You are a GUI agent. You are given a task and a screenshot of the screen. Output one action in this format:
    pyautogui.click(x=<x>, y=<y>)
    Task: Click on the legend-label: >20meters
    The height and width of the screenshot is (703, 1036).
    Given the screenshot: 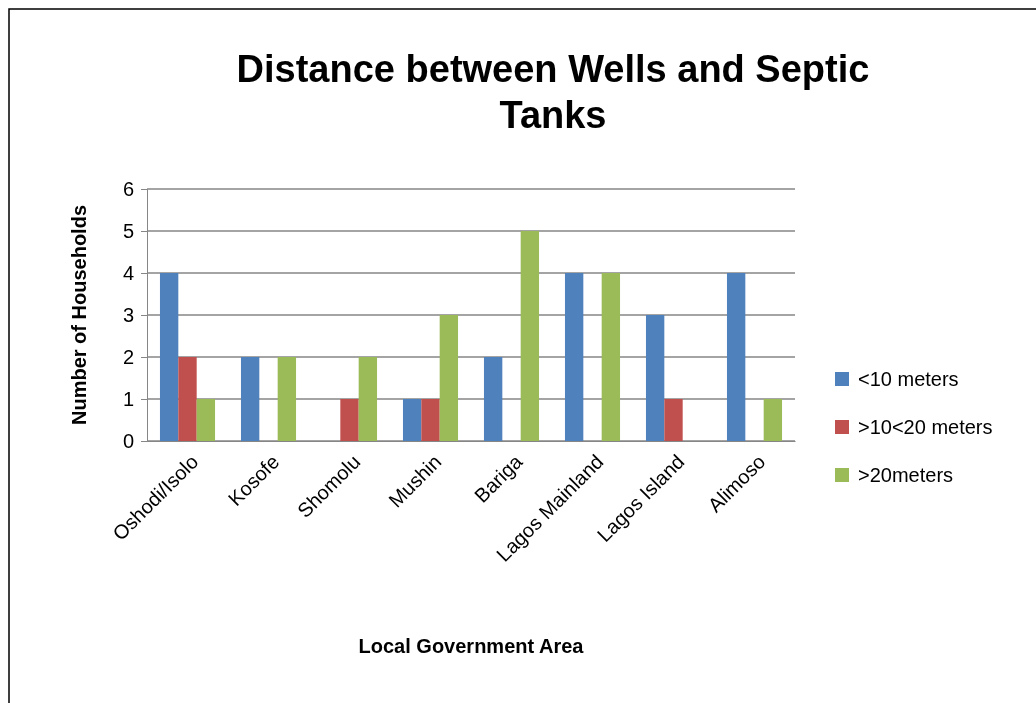 What is the action you would take?
    pyautogui.click(x=906, y=475)
    